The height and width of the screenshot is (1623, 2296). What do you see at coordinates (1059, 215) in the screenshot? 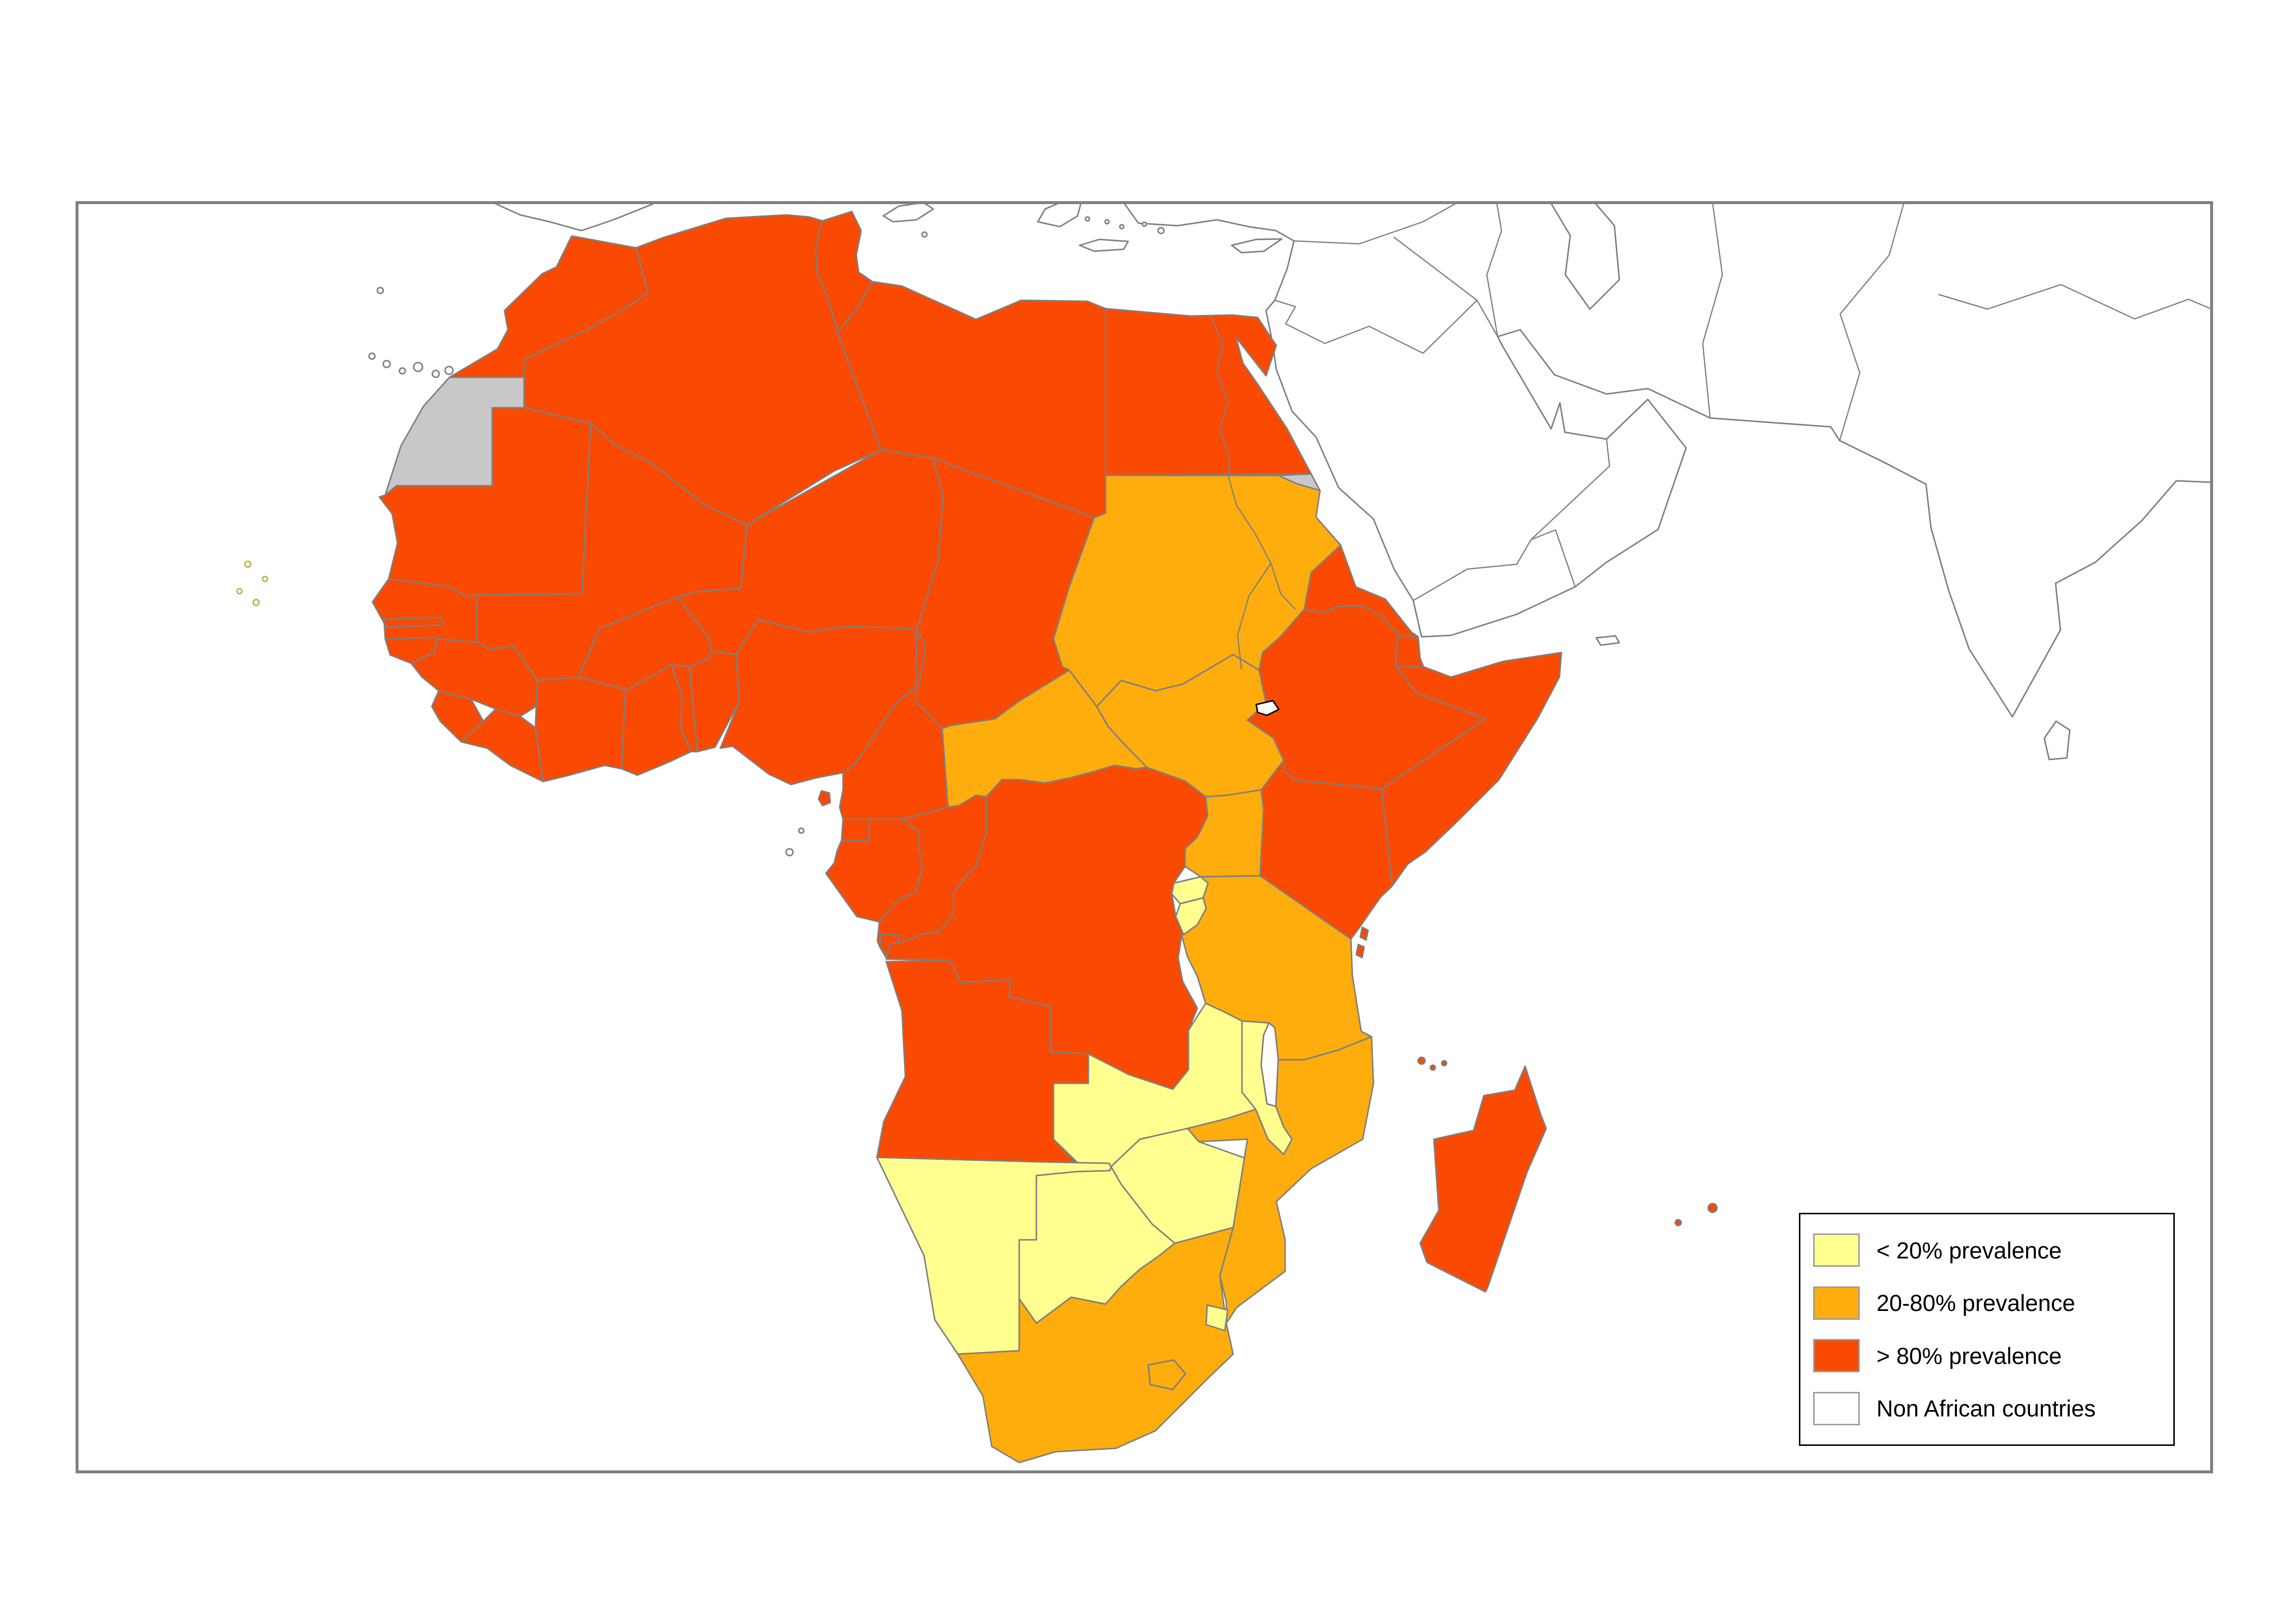
I see `country-greece` at bounding box center [1059, 215].